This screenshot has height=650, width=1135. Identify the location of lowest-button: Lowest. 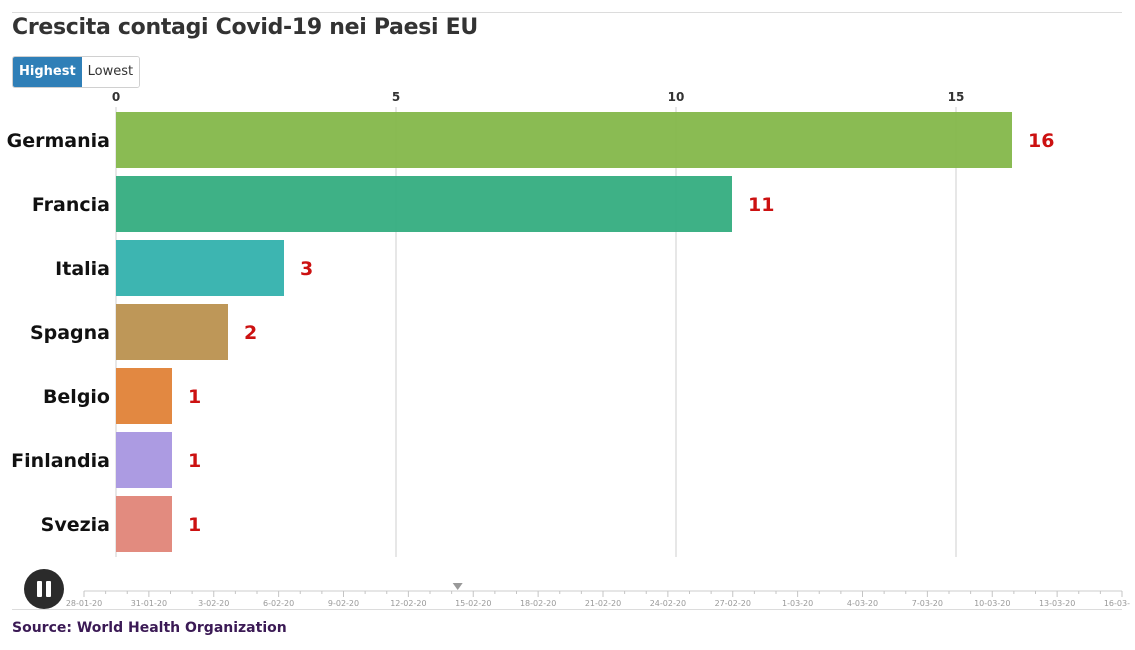
(110, 72).